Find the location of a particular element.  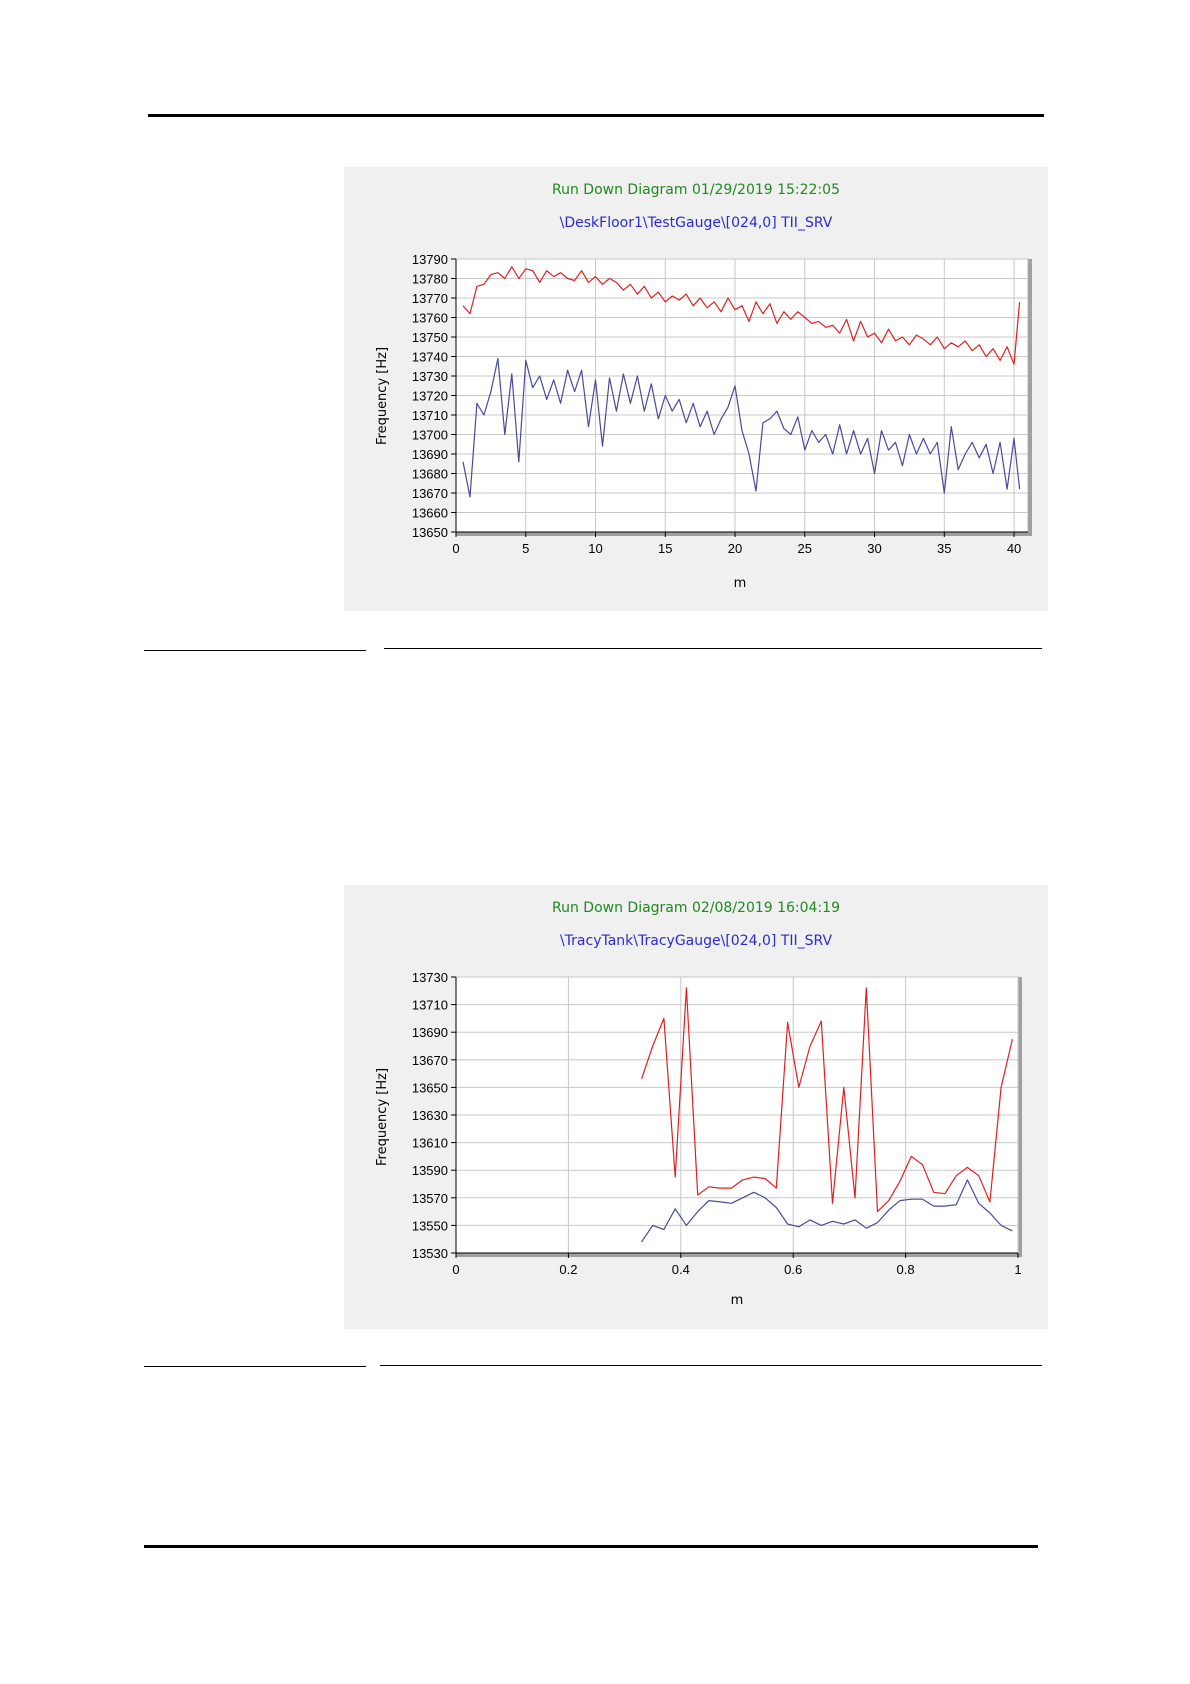

y-tick-label: 13770 is located at coordinates (430, 298).